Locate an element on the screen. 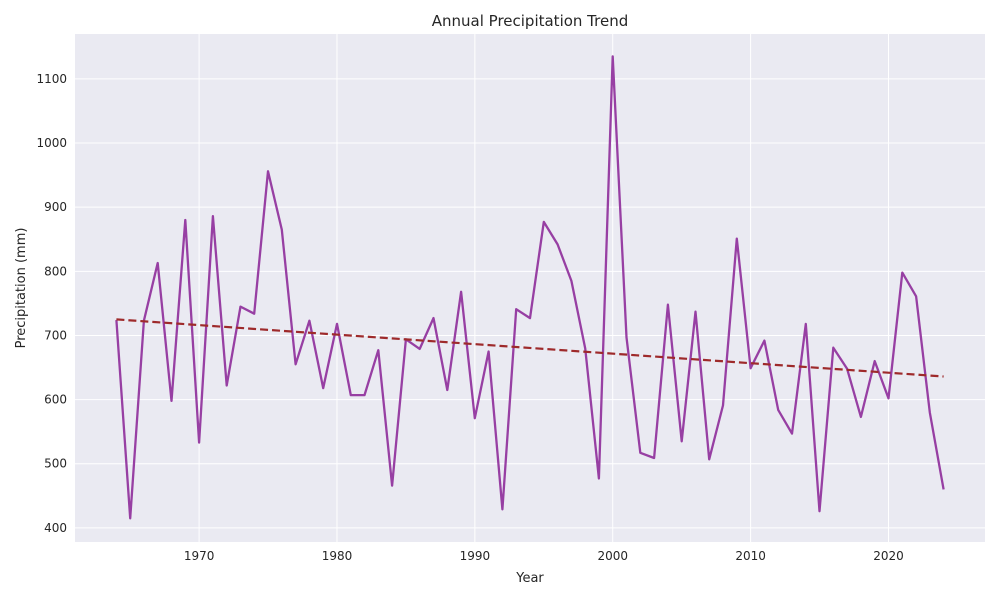  y-tick-label: 1000 is located at coordinates (51, 143).